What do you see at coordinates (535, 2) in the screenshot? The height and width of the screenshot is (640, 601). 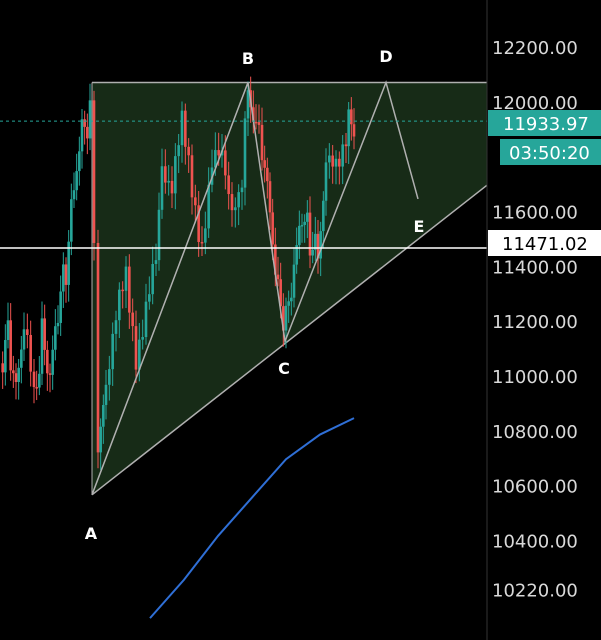 I see `y-tick-label: 12400.00` at bounding box center [535, 2].